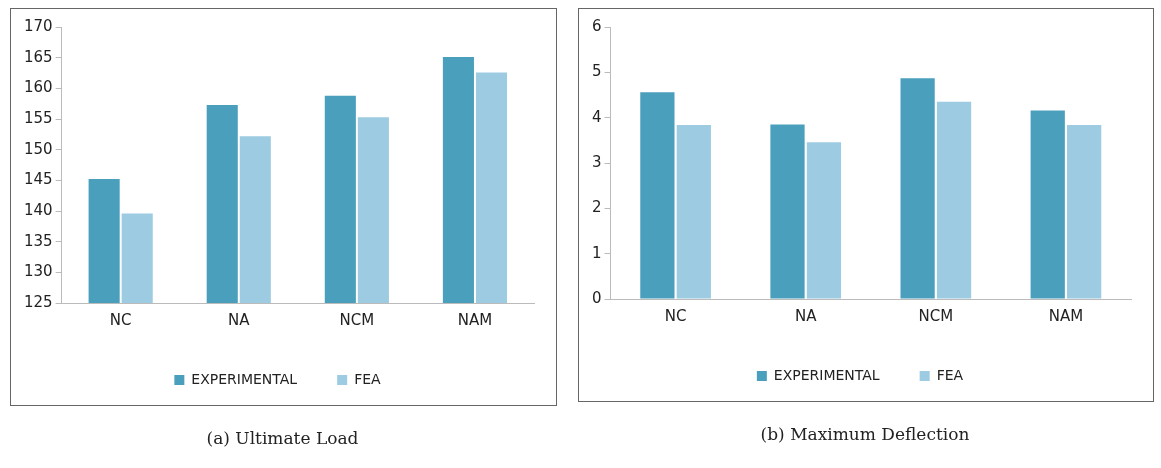 Image resolution: width=1161 pixels, height=468 pixels. I want to click on text: (b) Maximum Deflection, so click(865, 434).